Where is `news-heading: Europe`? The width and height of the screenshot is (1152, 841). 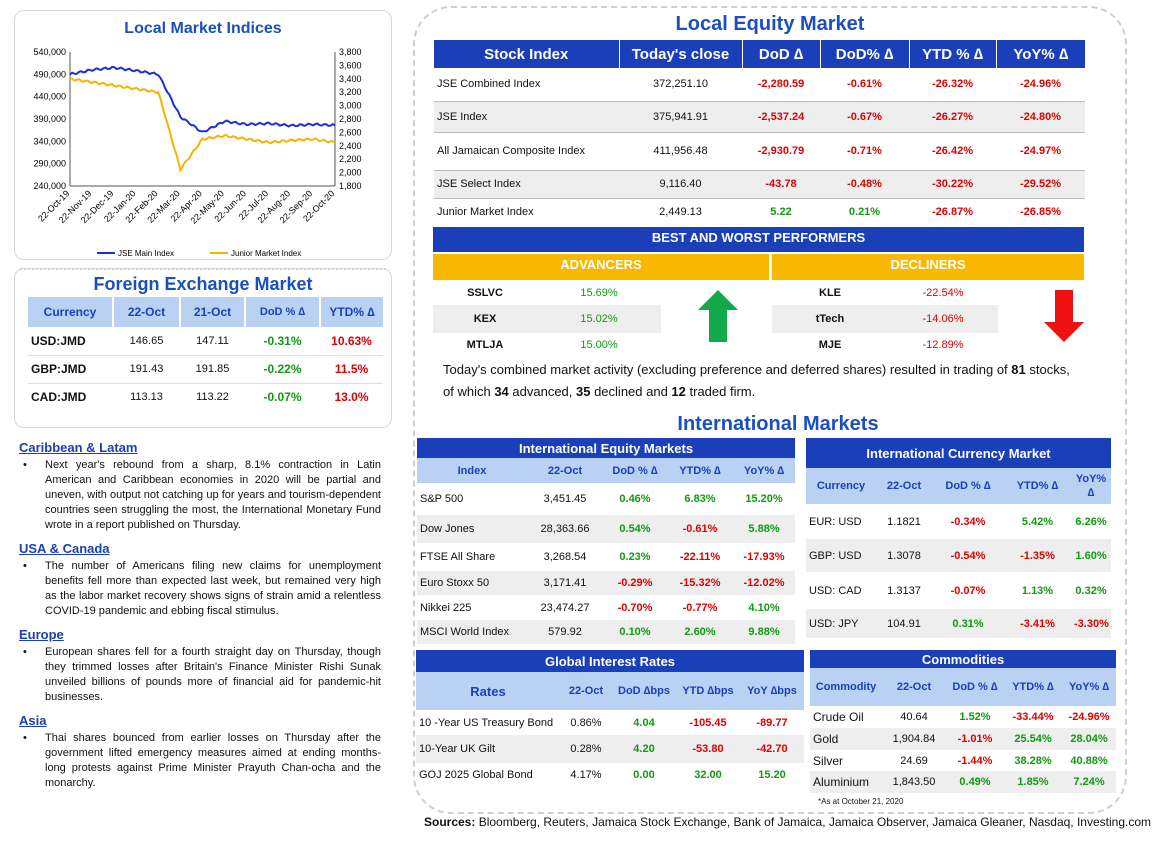 news-heading: Europe is located at coordinates (41, 634).